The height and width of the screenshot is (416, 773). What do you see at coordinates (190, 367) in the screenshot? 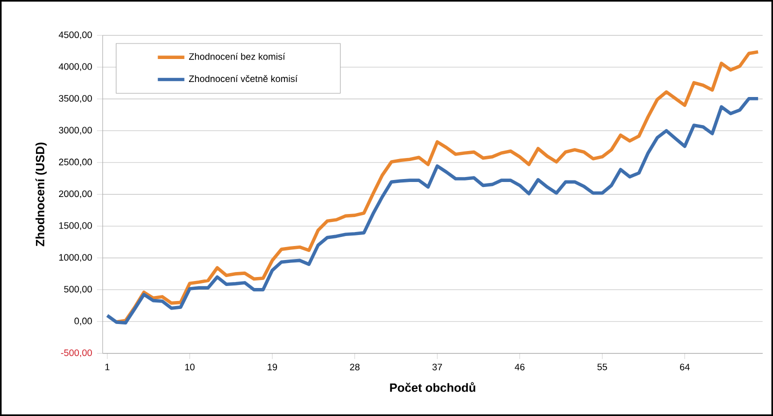
I see `x-tick-label: 10` at bounding box center [190, 367].